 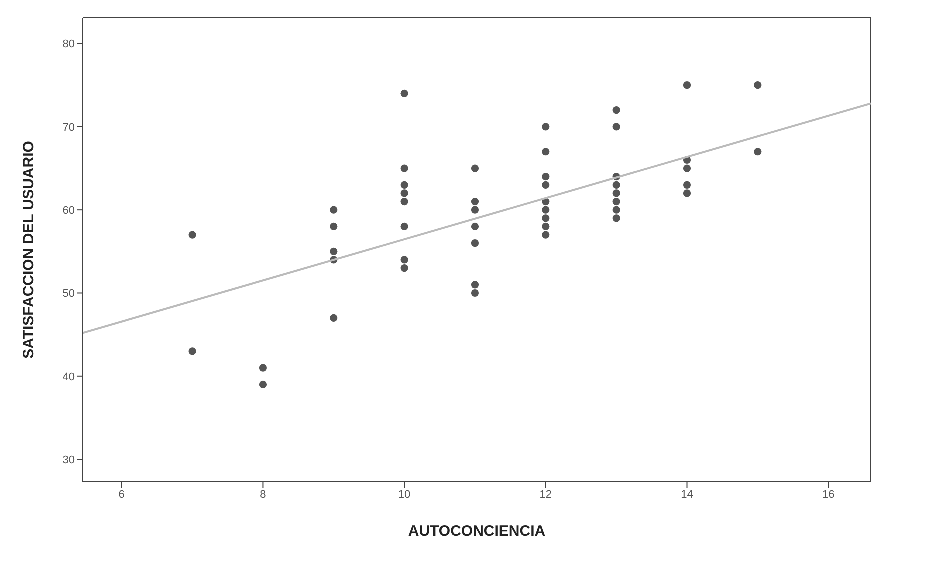 What do you see at coordinates (68, 460) in the screenshot?
I see `y-tick-label: 30` at bounding box center [68, 460].